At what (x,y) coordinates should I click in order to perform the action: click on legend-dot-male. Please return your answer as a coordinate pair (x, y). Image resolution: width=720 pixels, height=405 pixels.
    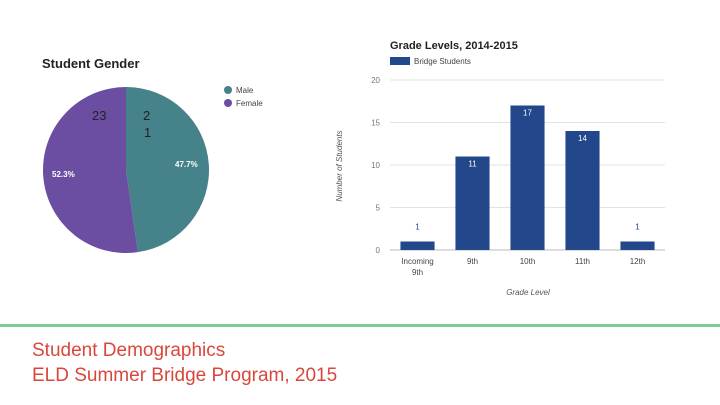
    Looking at the image, I should click on (228, 90).